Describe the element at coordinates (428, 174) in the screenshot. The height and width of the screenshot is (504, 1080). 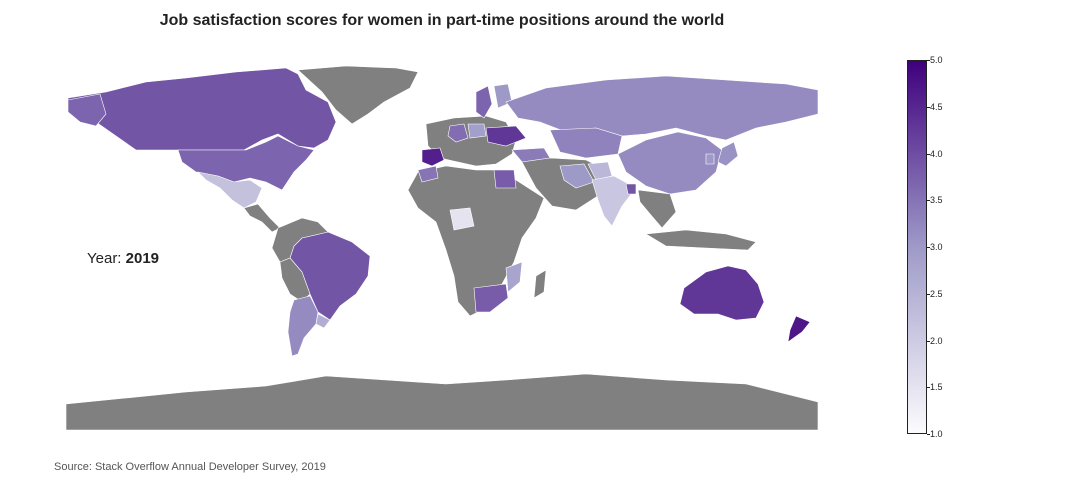
I see `region-morocco` at that location.